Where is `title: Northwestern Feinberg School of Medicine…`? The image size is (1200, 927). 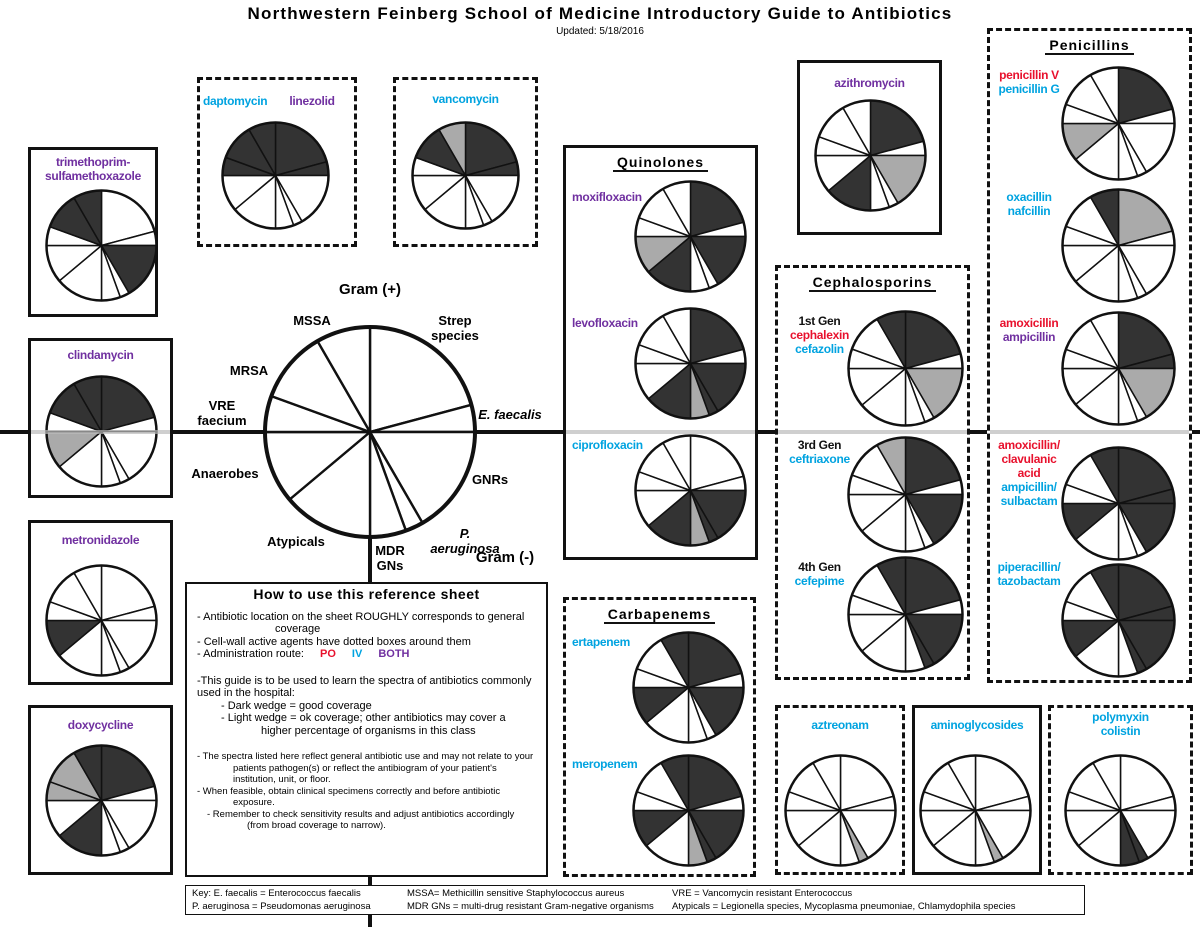 title: Northwestern Feinberg School of Medicine… is located at coordinates (600, 13).